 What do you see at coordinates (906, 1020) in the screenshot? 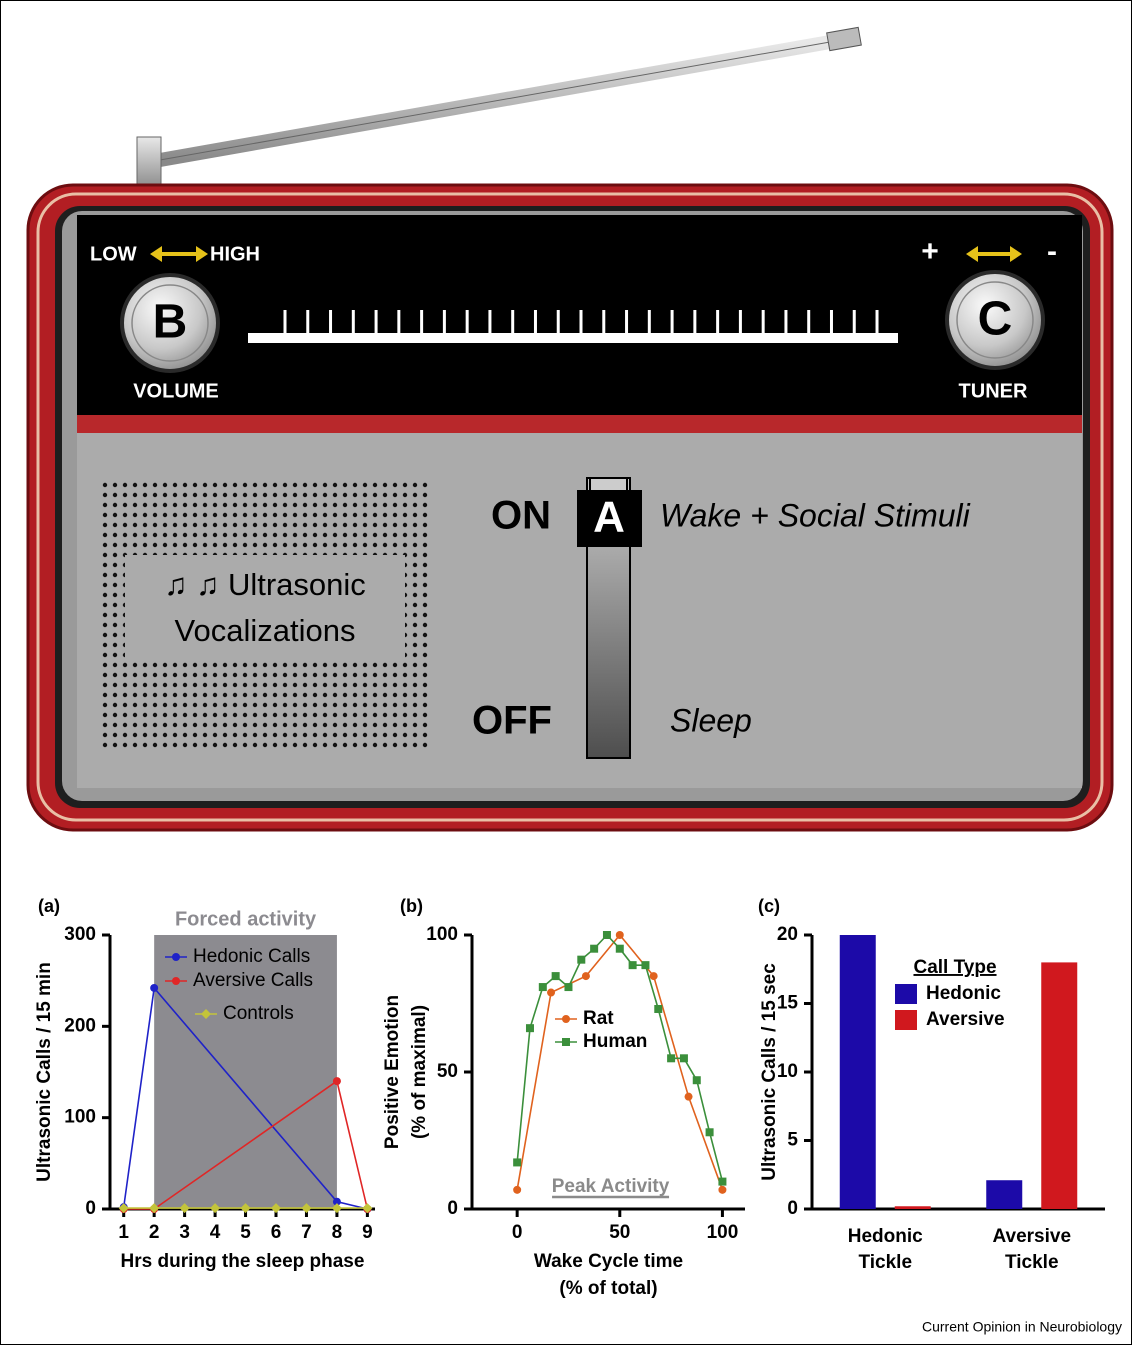
I see `legend-swatch` at bounding box center [906, 1020].